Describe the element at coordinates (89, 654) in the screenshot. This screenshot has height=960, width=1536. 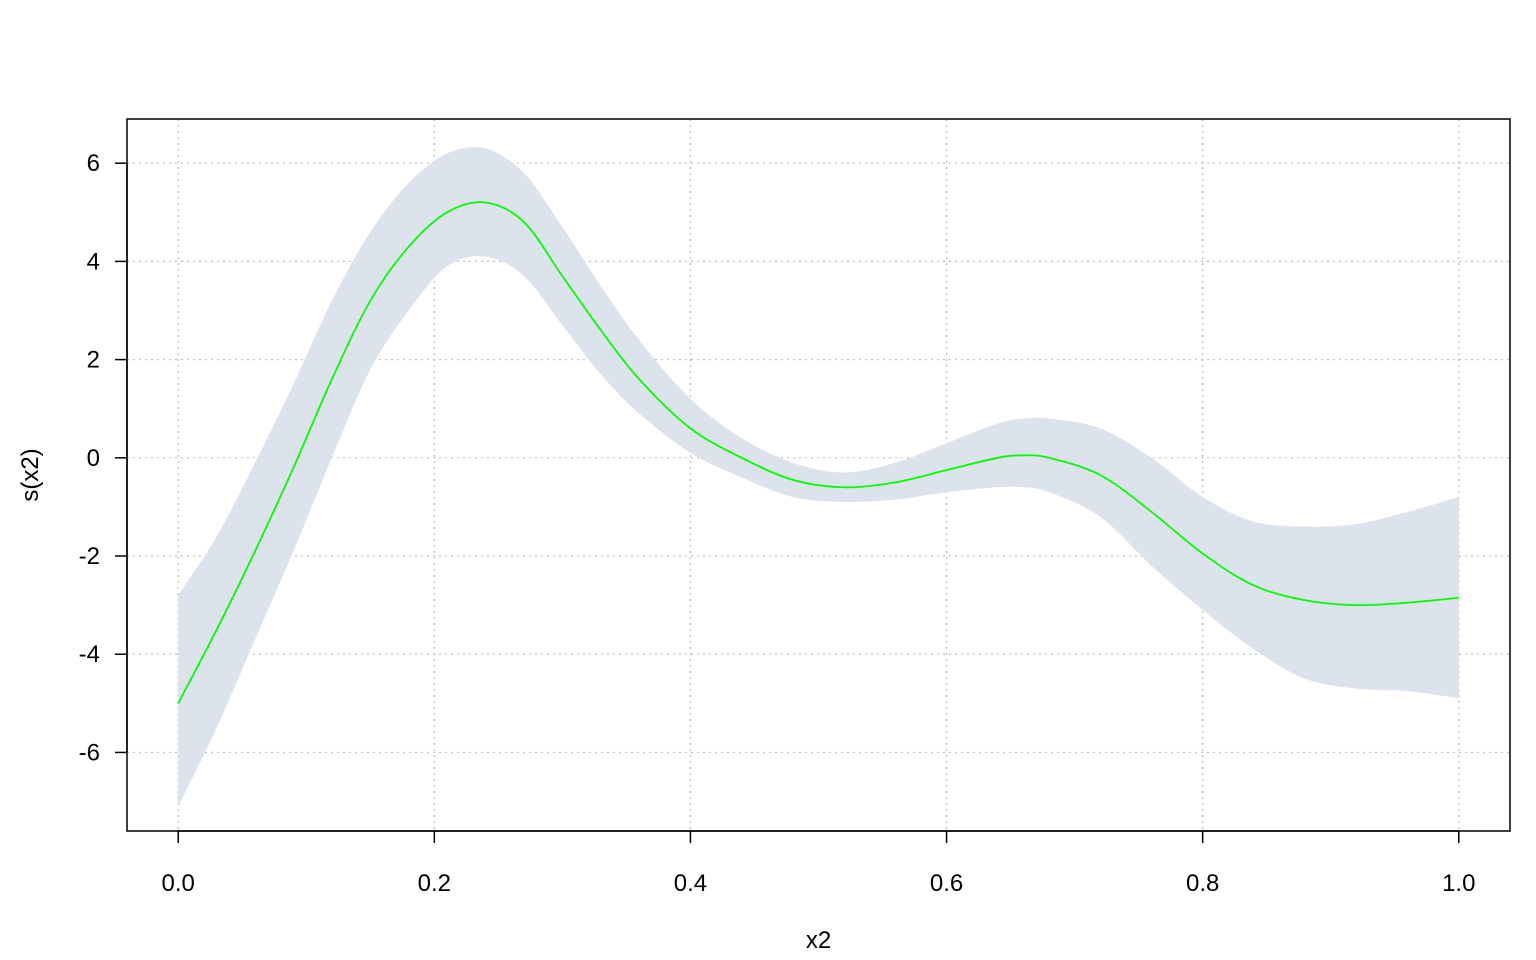
I see `y-tick-label-1: -4` at that location.